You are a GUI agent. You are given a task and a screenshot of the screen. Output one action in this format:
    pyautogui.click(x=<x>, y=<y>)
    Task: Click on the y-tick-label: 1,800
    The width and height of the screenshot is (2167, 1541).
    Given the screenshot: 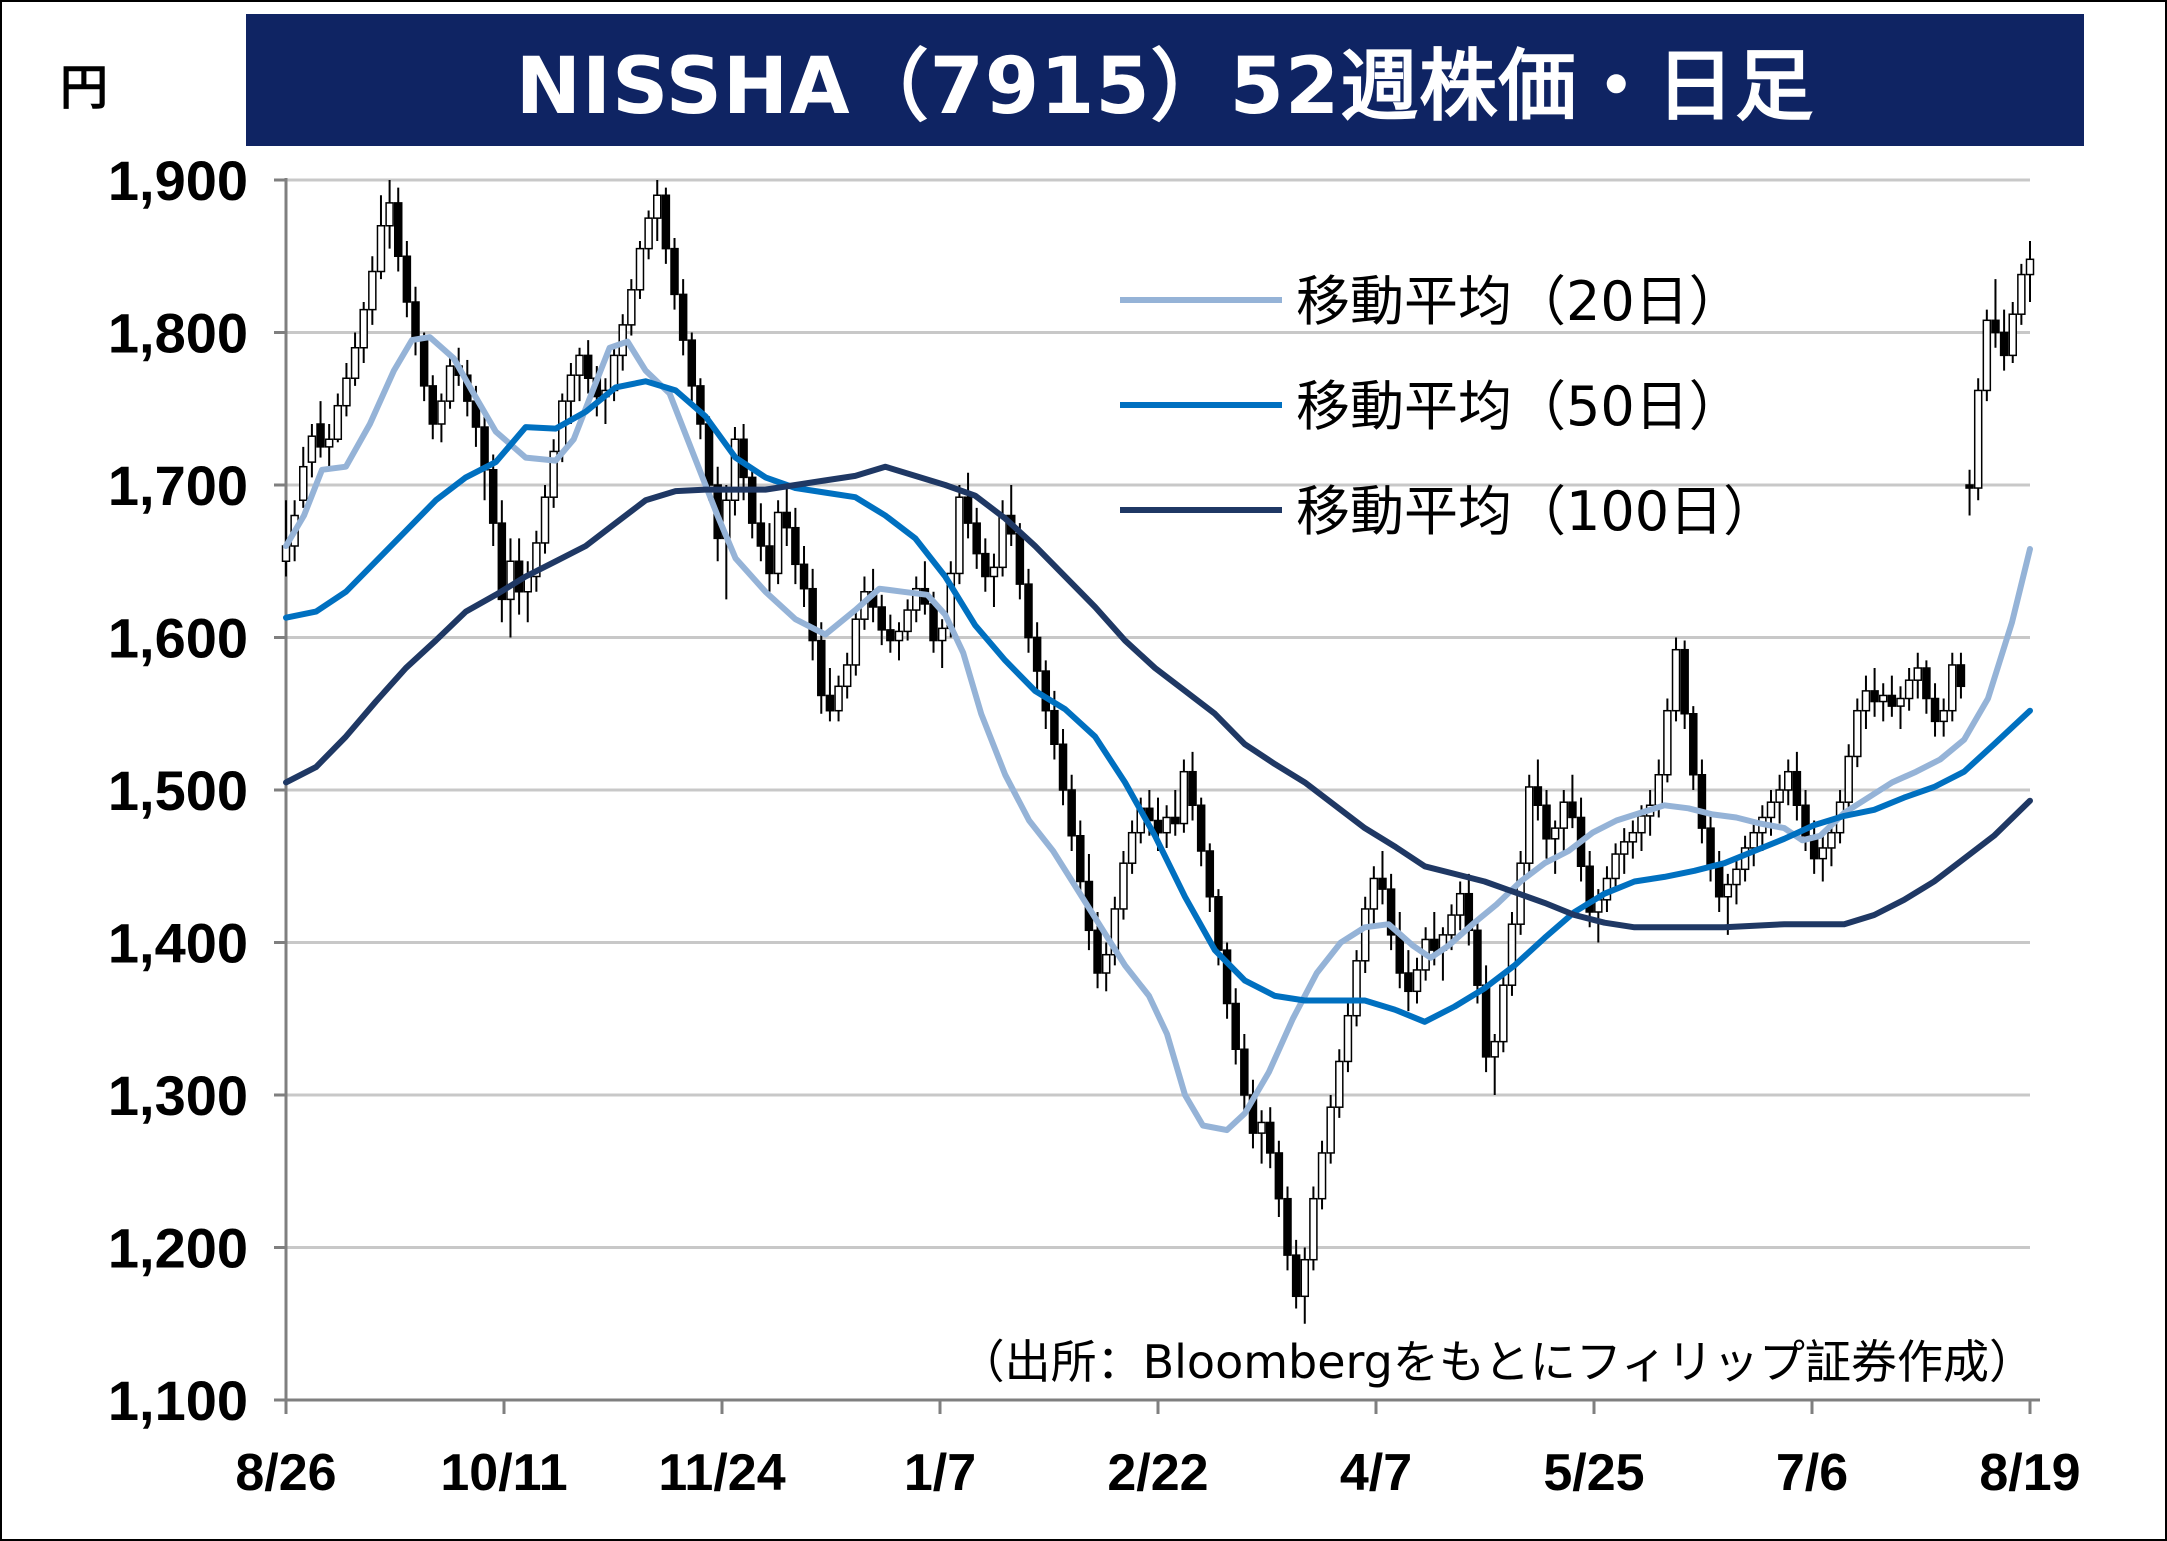 What is the action you would take?
    pyautogui.click(x=178, y=333)
    